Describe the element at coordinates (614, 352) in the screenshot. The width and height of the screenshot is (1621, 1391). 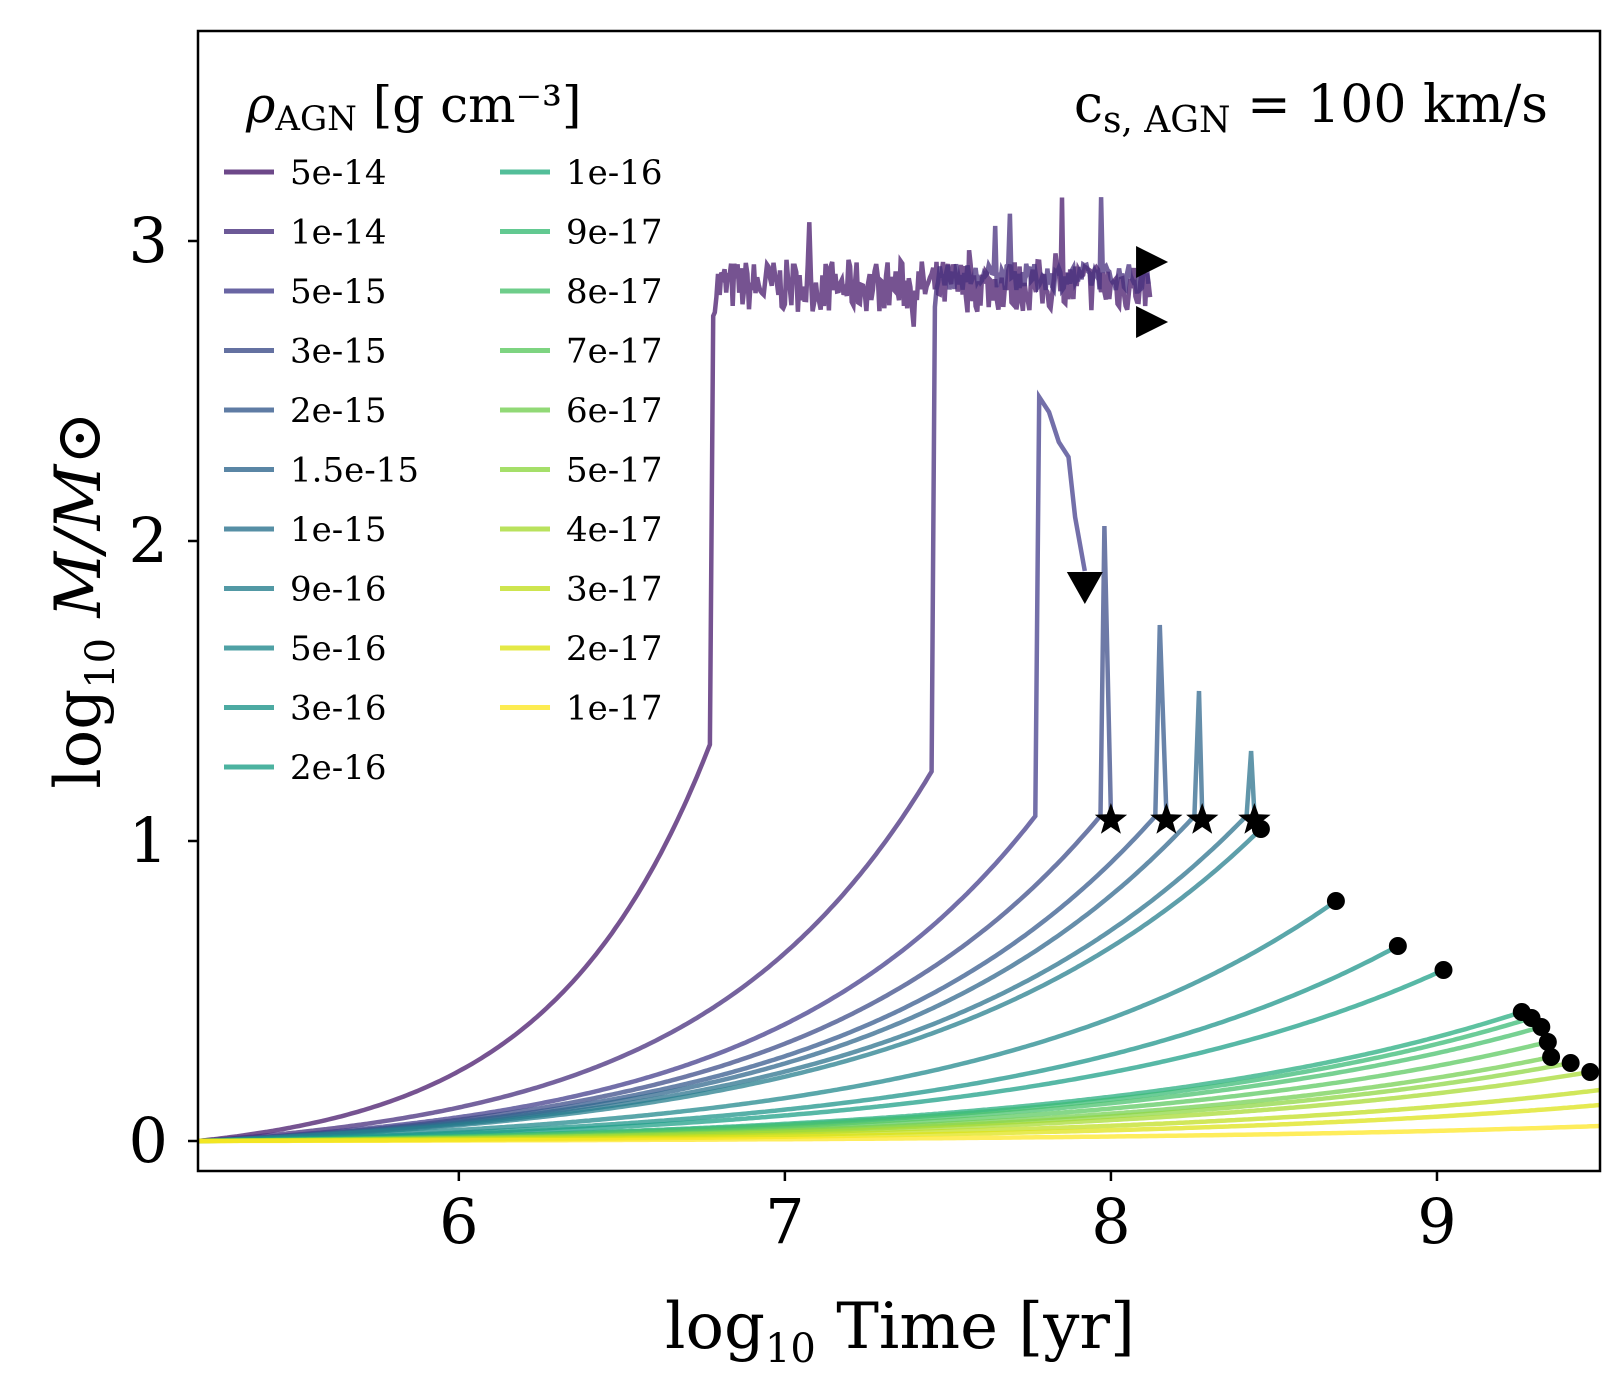
I see `legend-label: 7e-17` at that location.